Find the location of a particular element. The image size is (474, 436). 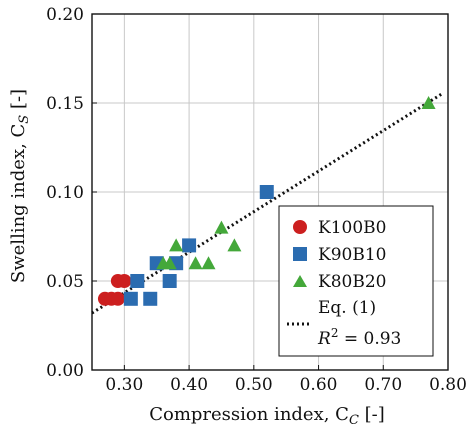

y-axis-label-unit: [-] is located at coordinates (18, 102).